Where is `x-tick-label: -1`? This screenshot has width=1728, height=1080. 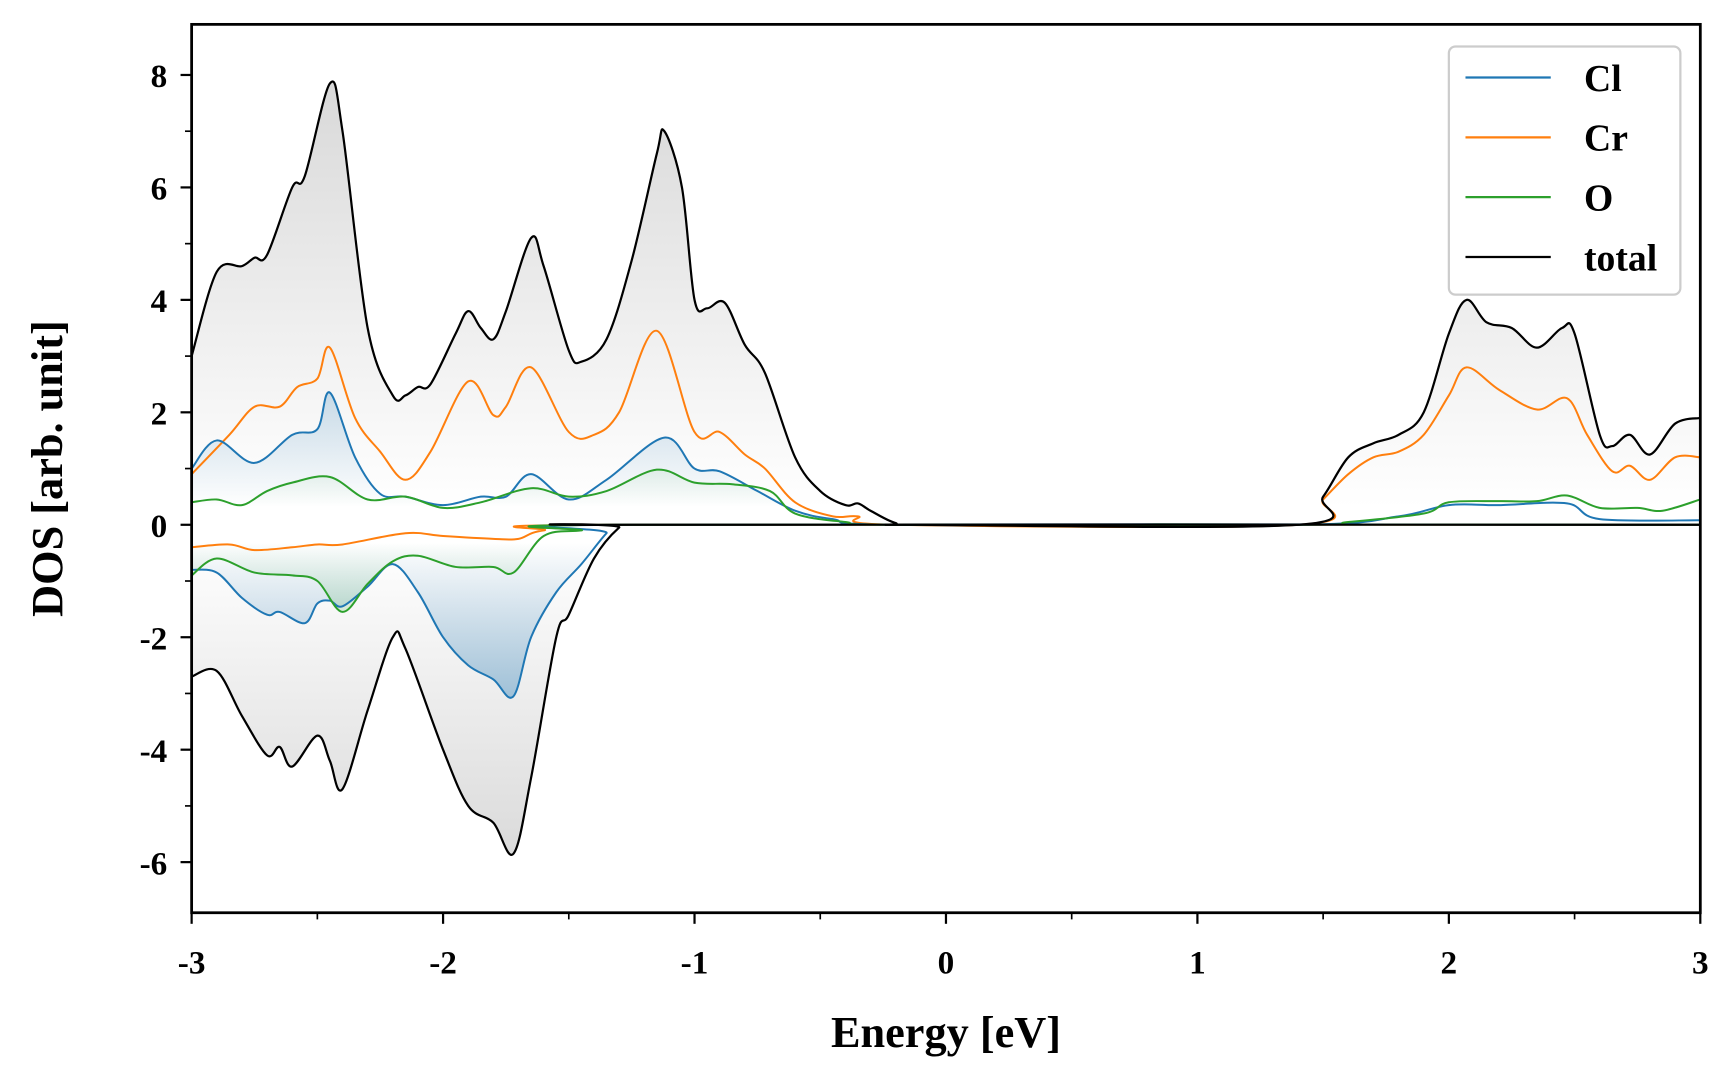 x-tick-label: -1 is located at coordinates (695, 963).